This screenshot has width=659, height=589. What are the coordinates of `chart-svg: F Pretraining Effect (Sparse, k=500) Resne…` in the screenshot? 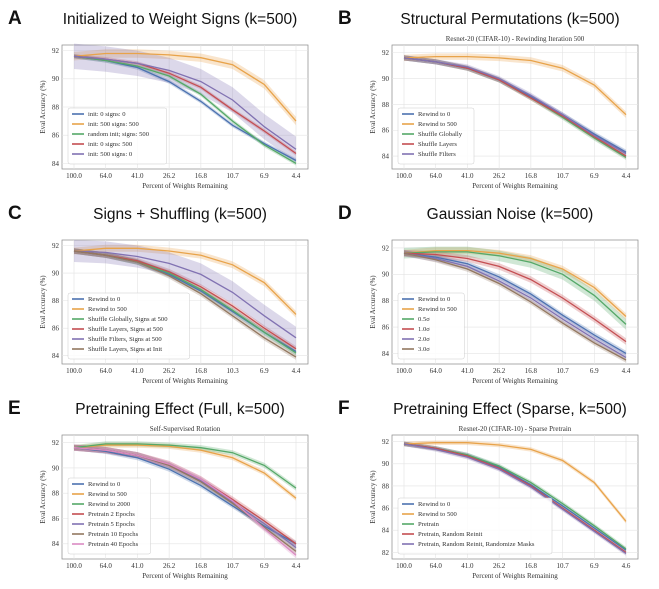 It's located at (488, 489).